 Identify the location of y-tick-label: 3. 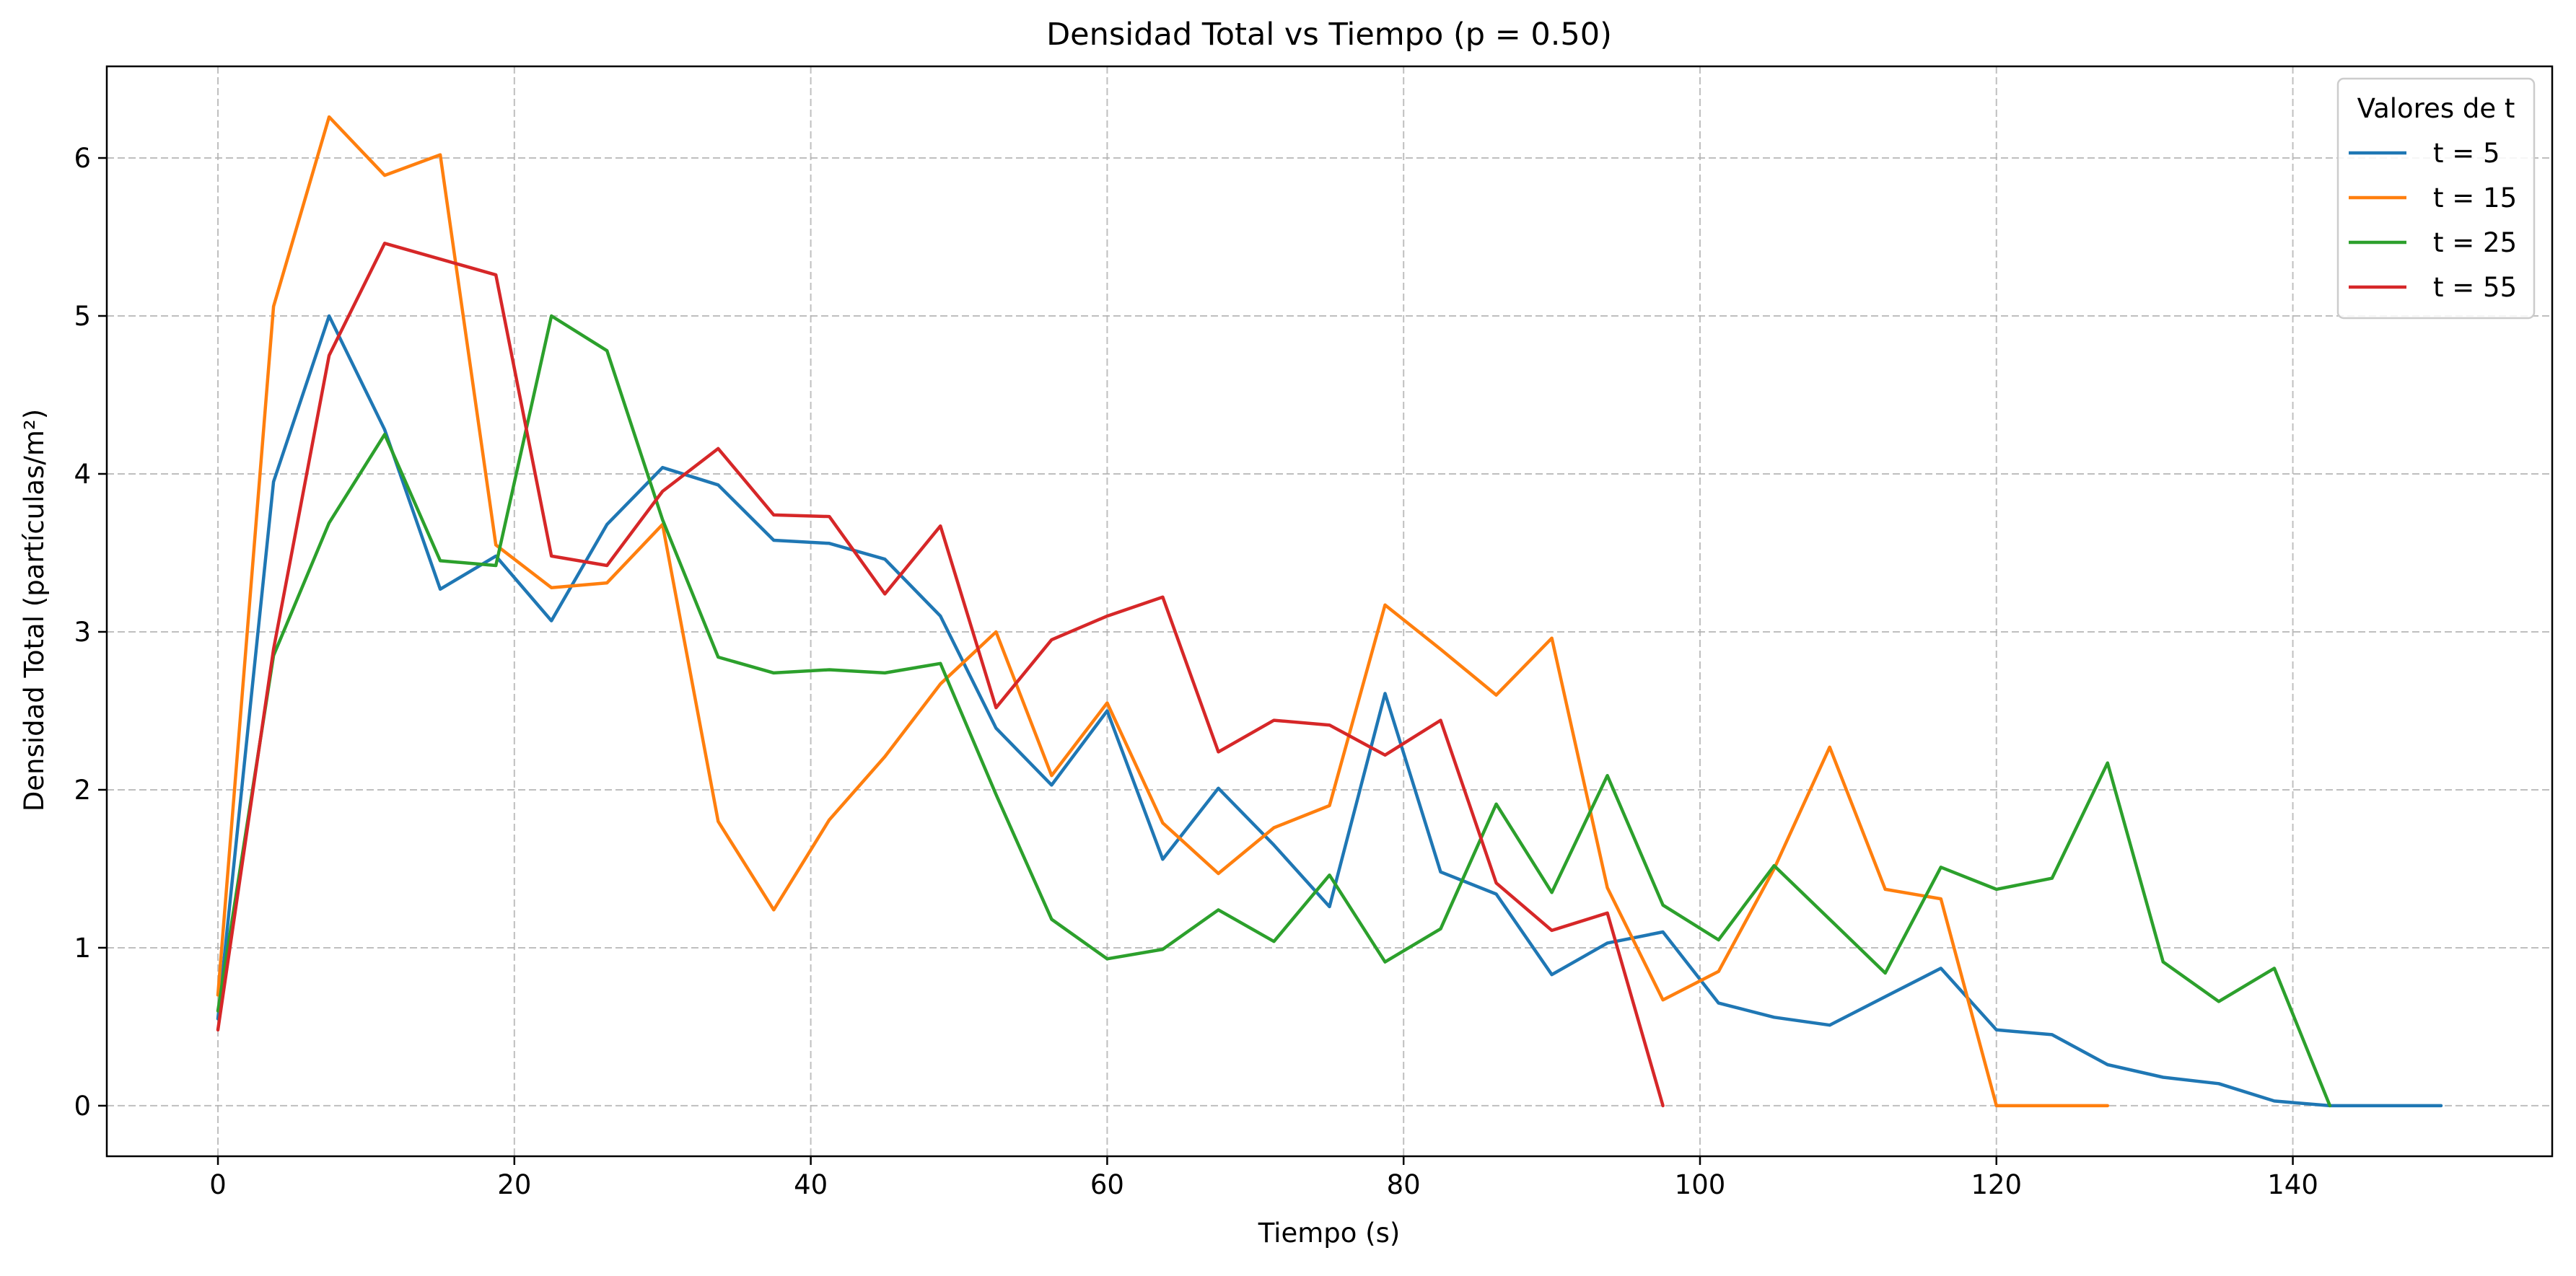
(82, 633).